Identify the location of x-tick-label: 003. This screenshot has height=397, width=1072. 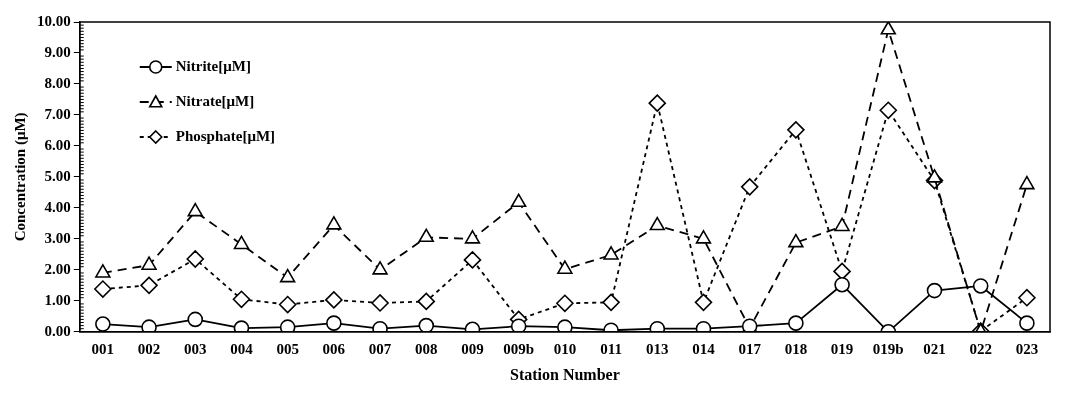
(195, 348).